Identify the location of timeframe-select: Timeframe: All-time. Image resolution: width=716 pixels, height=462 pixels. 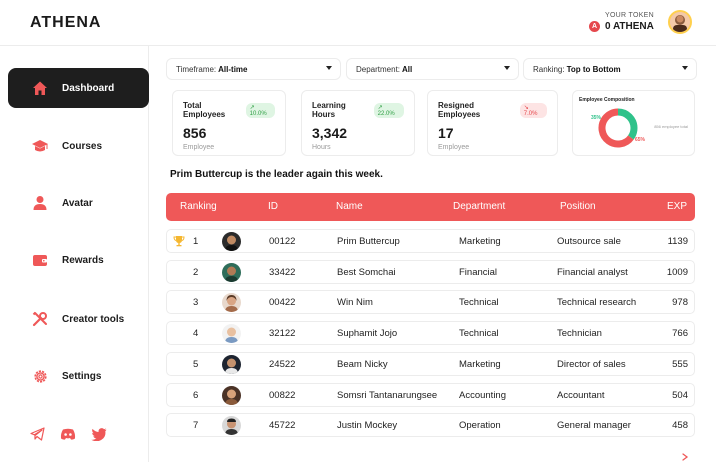
(253, 69).